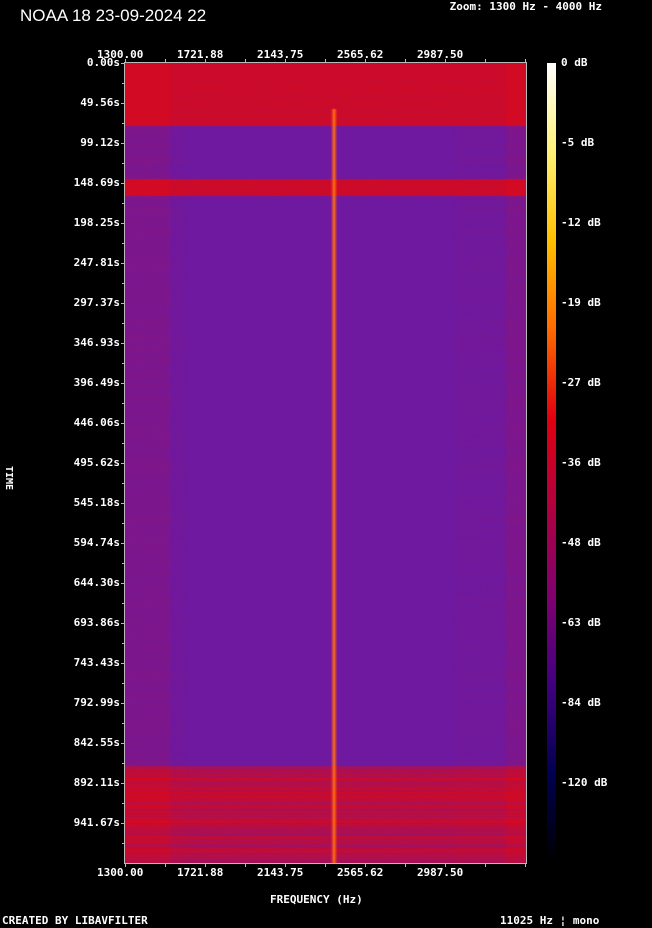 The height and width of the screenshot is (928, 652). Describe the element at coordinates (100, 142) in the screenshot. I see `y-tick-label: 99.12s` at that location.